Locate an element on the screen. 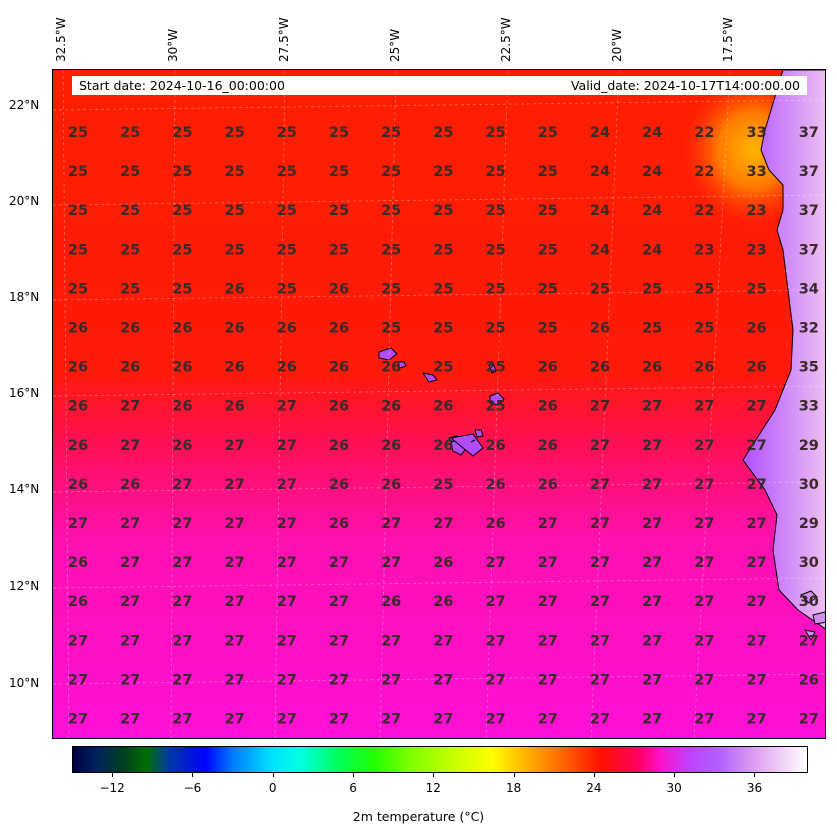  lat-label: 20°N is located at coordinates (24, 201).